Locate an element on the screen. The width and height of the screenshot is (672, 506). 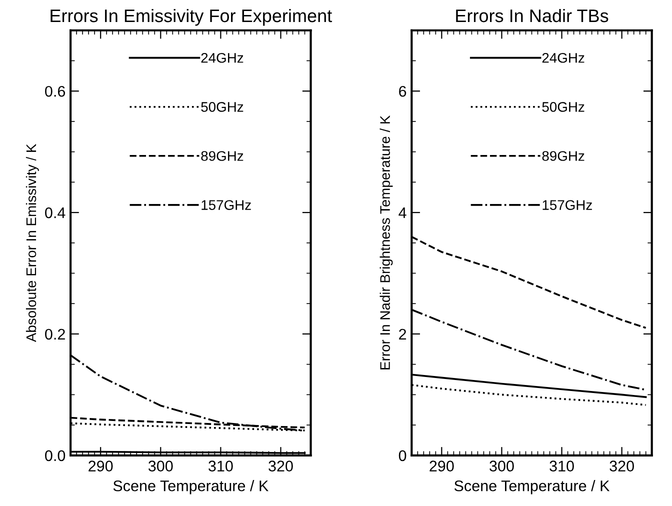
y-tick-label: 0 is located at coordinates (402, 456).